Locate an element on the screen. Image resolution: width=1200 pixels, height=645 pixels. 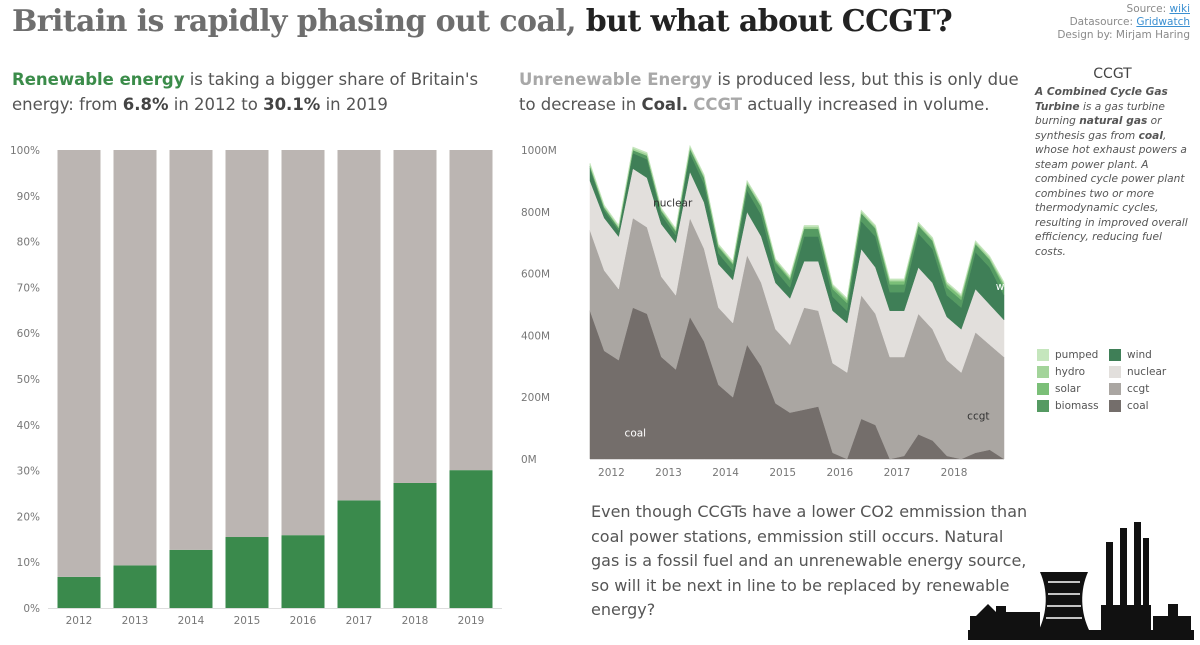
legend-item-ccgt: ccgt is located at coordinates (1149, 389).